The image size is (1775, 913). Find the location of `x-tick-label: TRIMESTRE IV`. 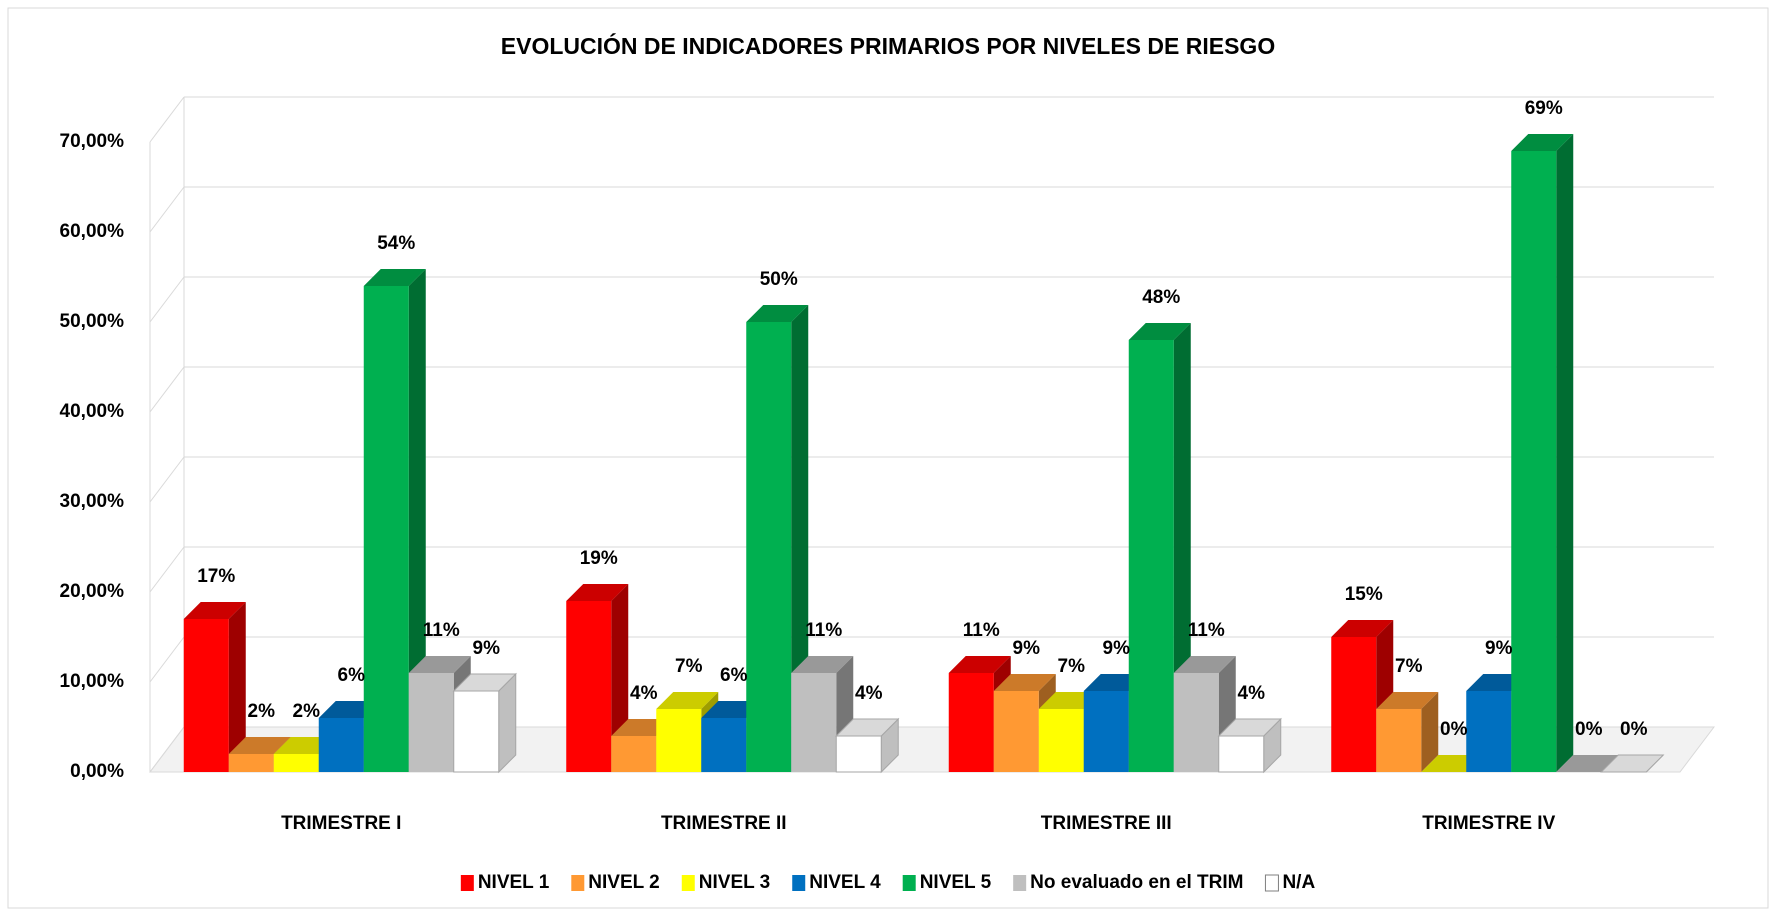

x-tick-label: TRIMESTRE IV is located at coordinates (1488, 823).